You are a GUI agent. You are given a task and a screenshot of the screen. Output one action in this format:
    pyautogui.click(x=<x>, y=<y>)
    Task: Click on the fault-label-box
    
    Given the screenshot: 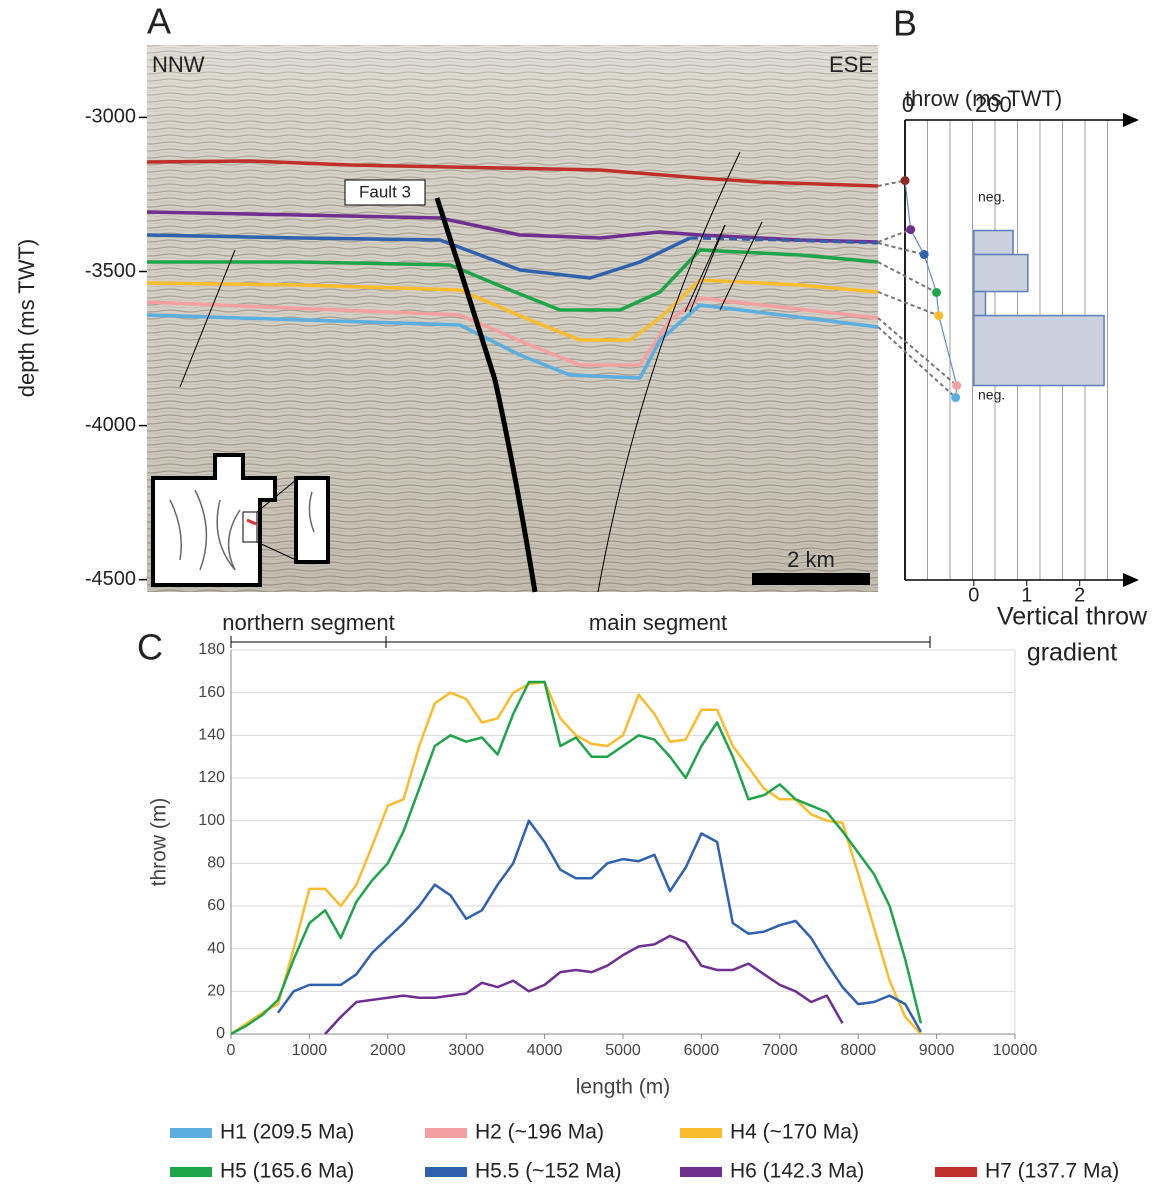 What is the action you would take?
    pyautogui.click(x=385, y=192)
    